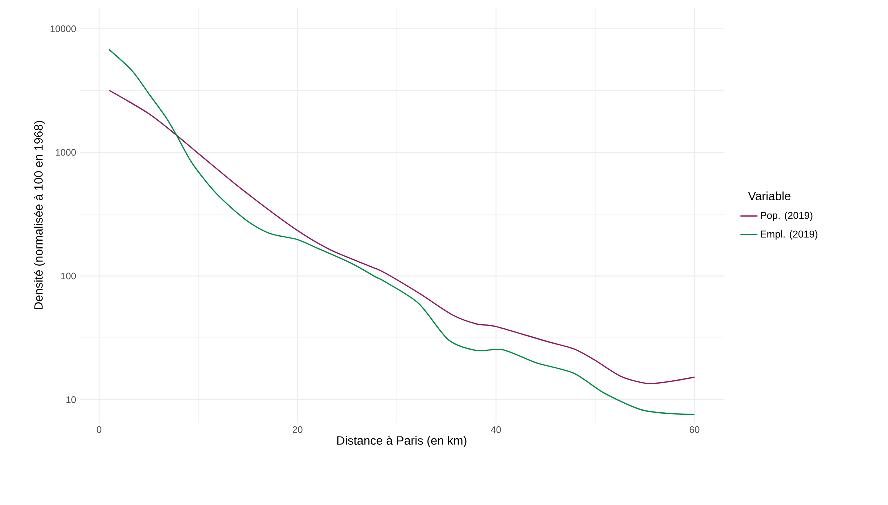 This screenshot has width=888, height=505. I want to click on x-axis-title: Distance à Paris (en km), so click(402, 442).